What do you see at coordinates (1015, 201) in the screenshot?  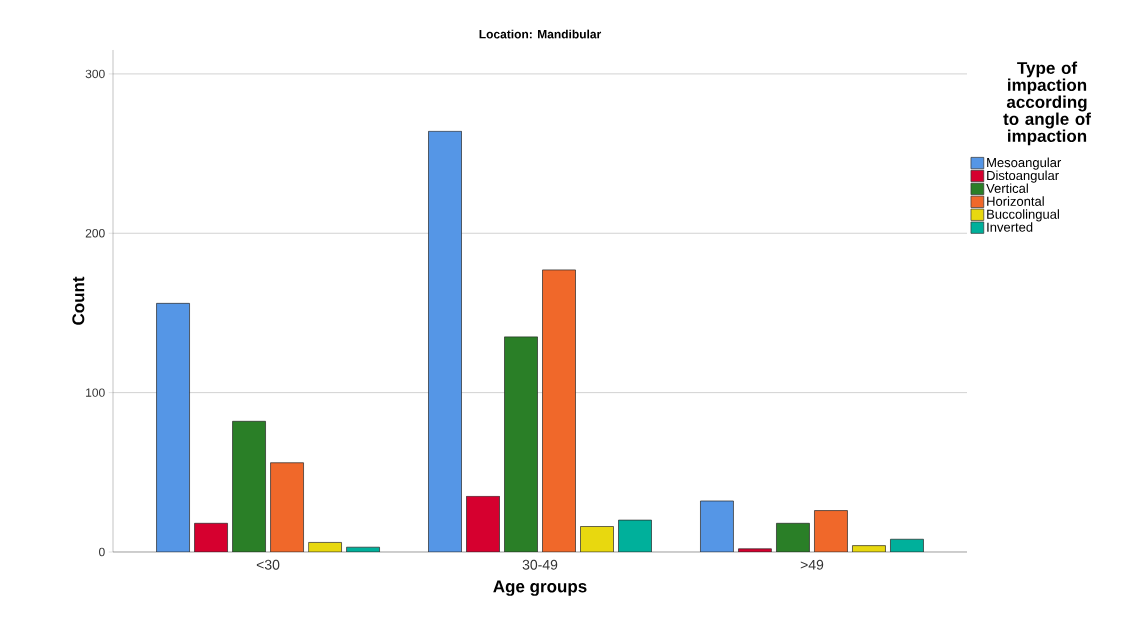 I see `legend-label: Horizontal` at bounding box center [1015, 201].